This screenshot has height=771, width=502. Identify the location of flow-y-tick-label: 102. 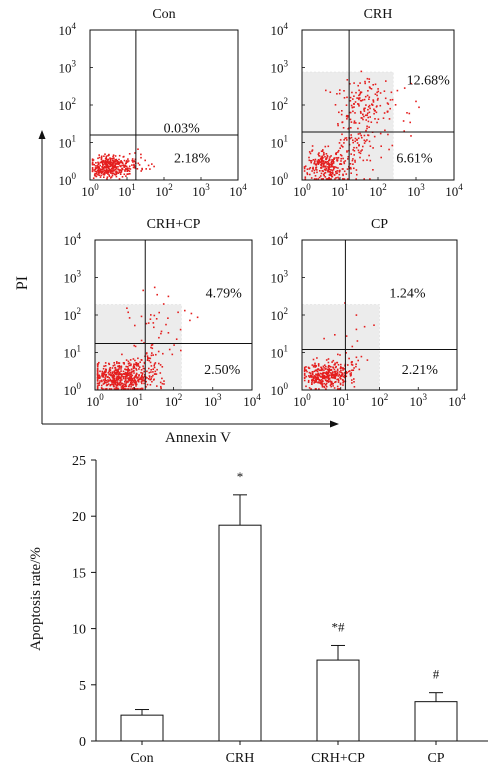
(280, 104).